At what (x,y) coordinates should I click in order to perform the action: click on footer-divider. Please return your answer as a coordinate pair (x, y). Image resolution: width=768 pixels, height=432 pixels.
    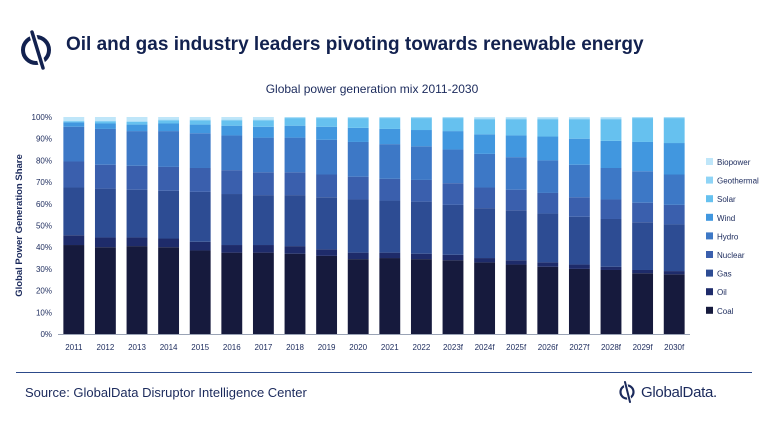
    Looking at the image, I should click on (384, 372).